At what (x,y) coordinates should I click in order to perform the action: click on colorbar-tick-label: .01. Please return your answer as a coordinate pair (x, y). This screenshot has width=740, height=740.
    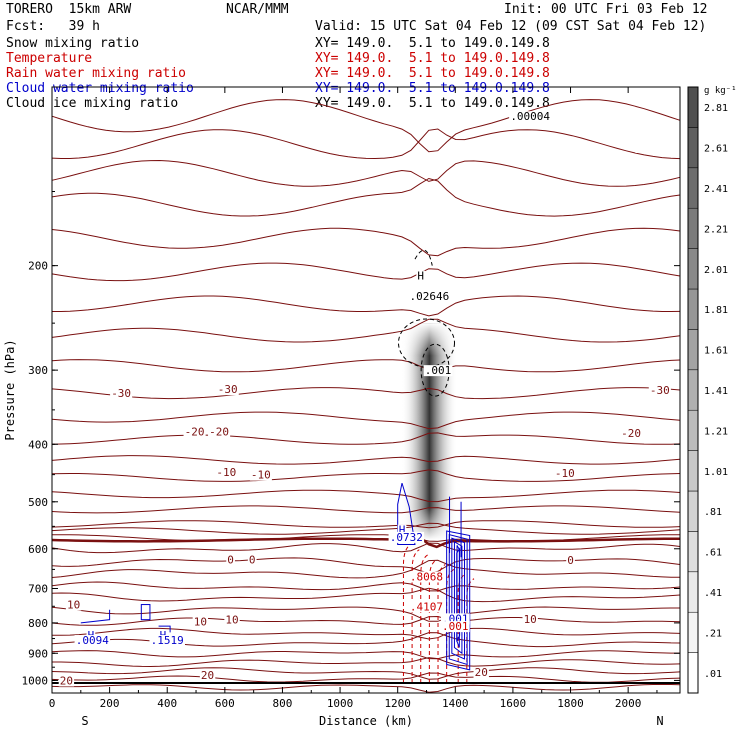
    Looking at the image, I should click on (713, 674).